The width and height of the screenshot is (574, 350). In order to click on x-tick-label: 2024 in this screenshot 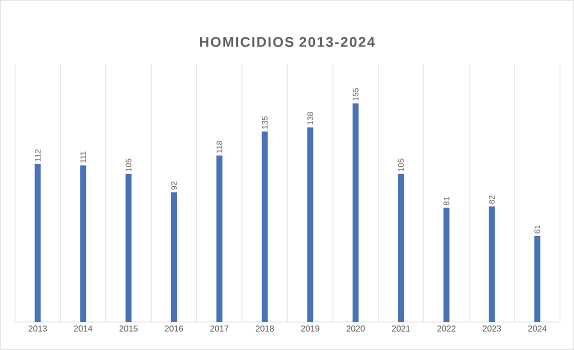, I will do `click(537, 329)`.